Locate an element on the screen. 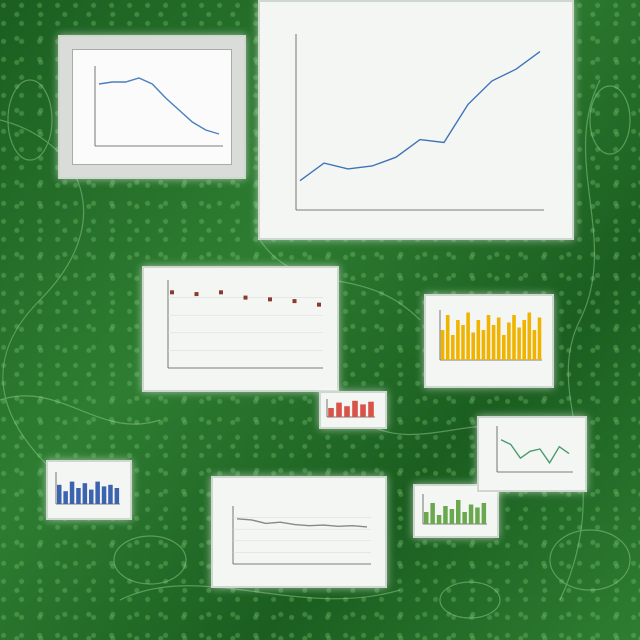  bar-chart-blue is located at coordinates (87, 488).